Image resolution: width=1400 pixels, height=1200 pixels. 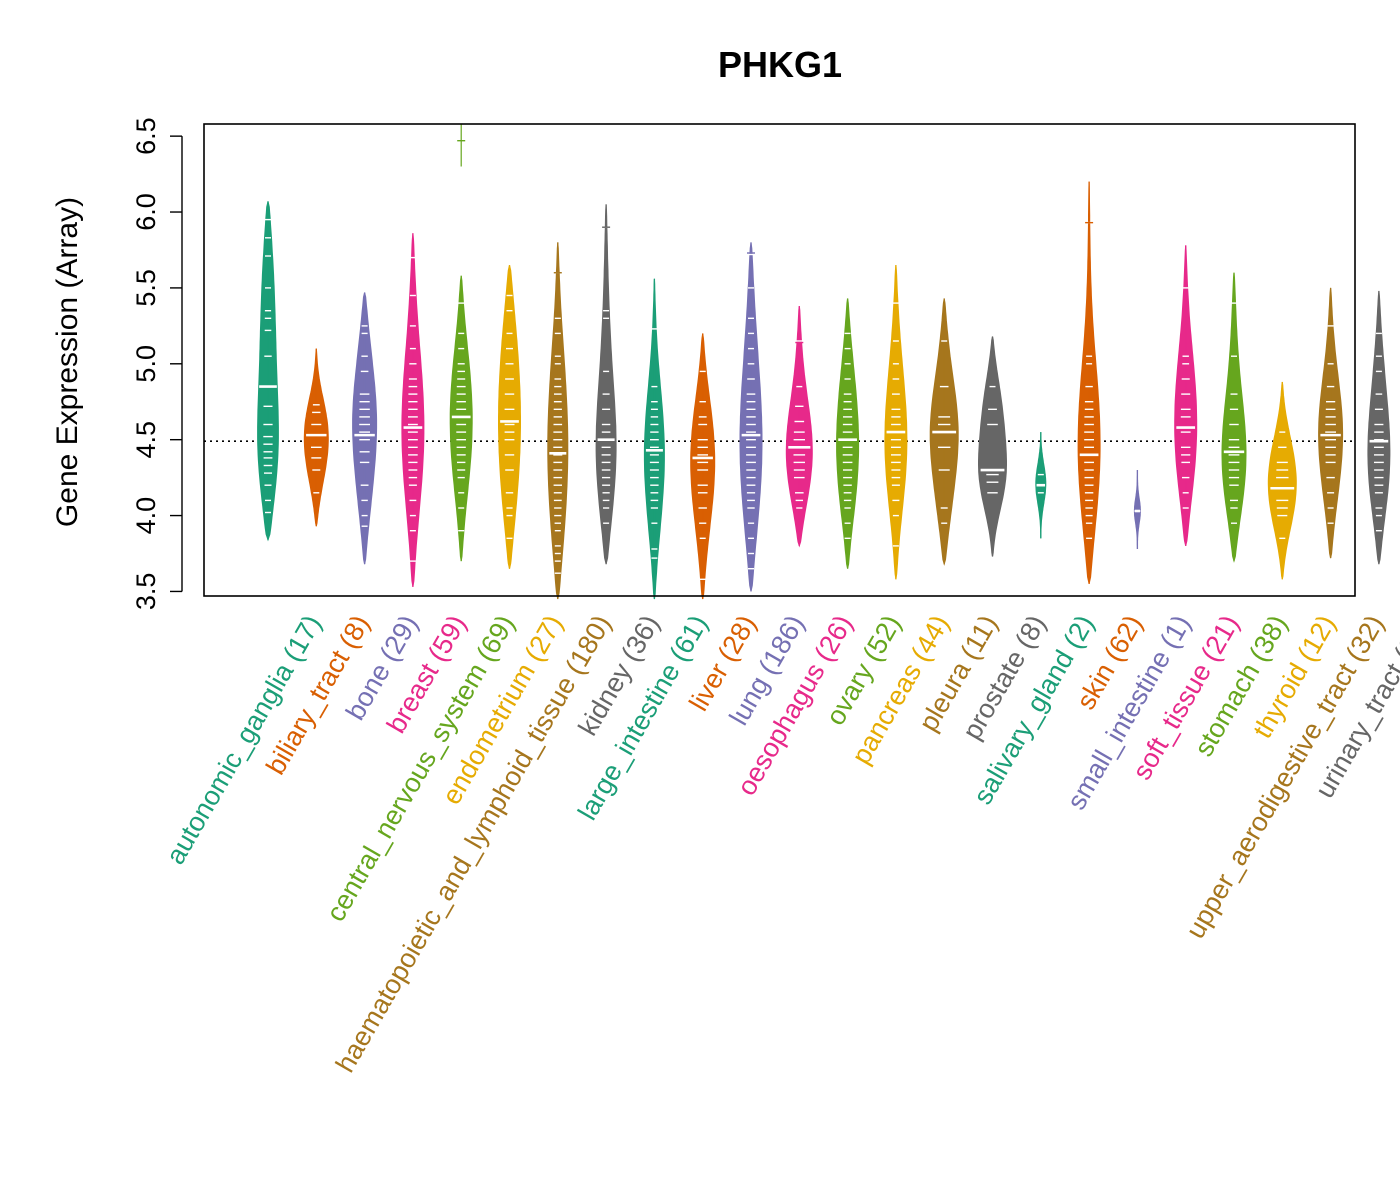 I want to click on y-axis: 3.5 4.0 4.5 5.0 5.5 6.0 6.5, so click(x=157, y=364).